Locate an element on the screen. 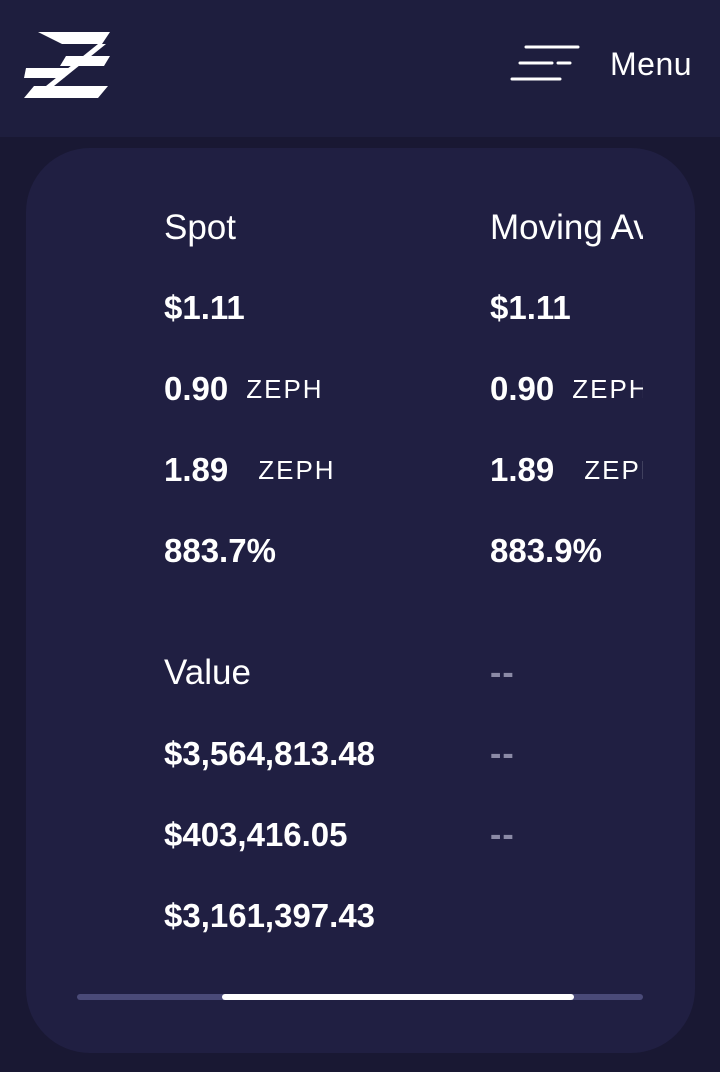  menu-button: Menu is located at coordinates (604, 64).